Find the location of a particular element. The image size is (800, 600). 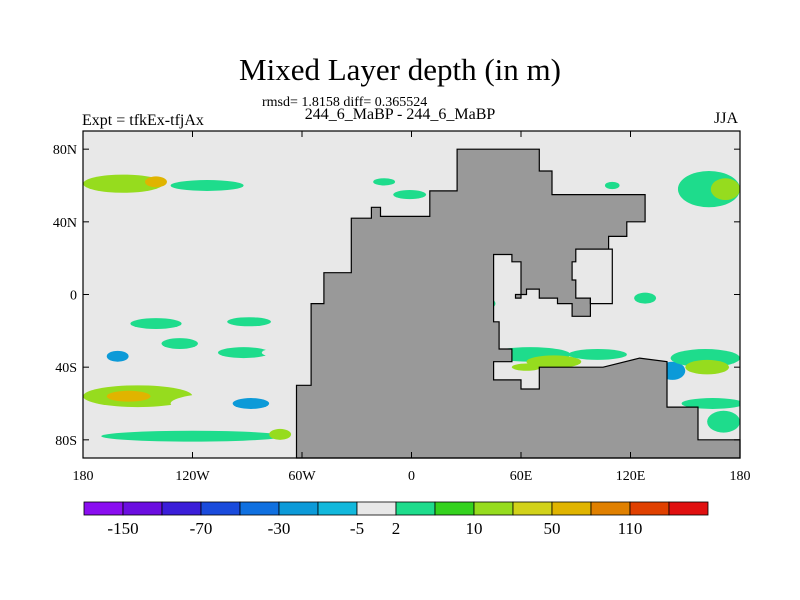

colorbar-label-0: -150 is located at coordinates (122, 528).